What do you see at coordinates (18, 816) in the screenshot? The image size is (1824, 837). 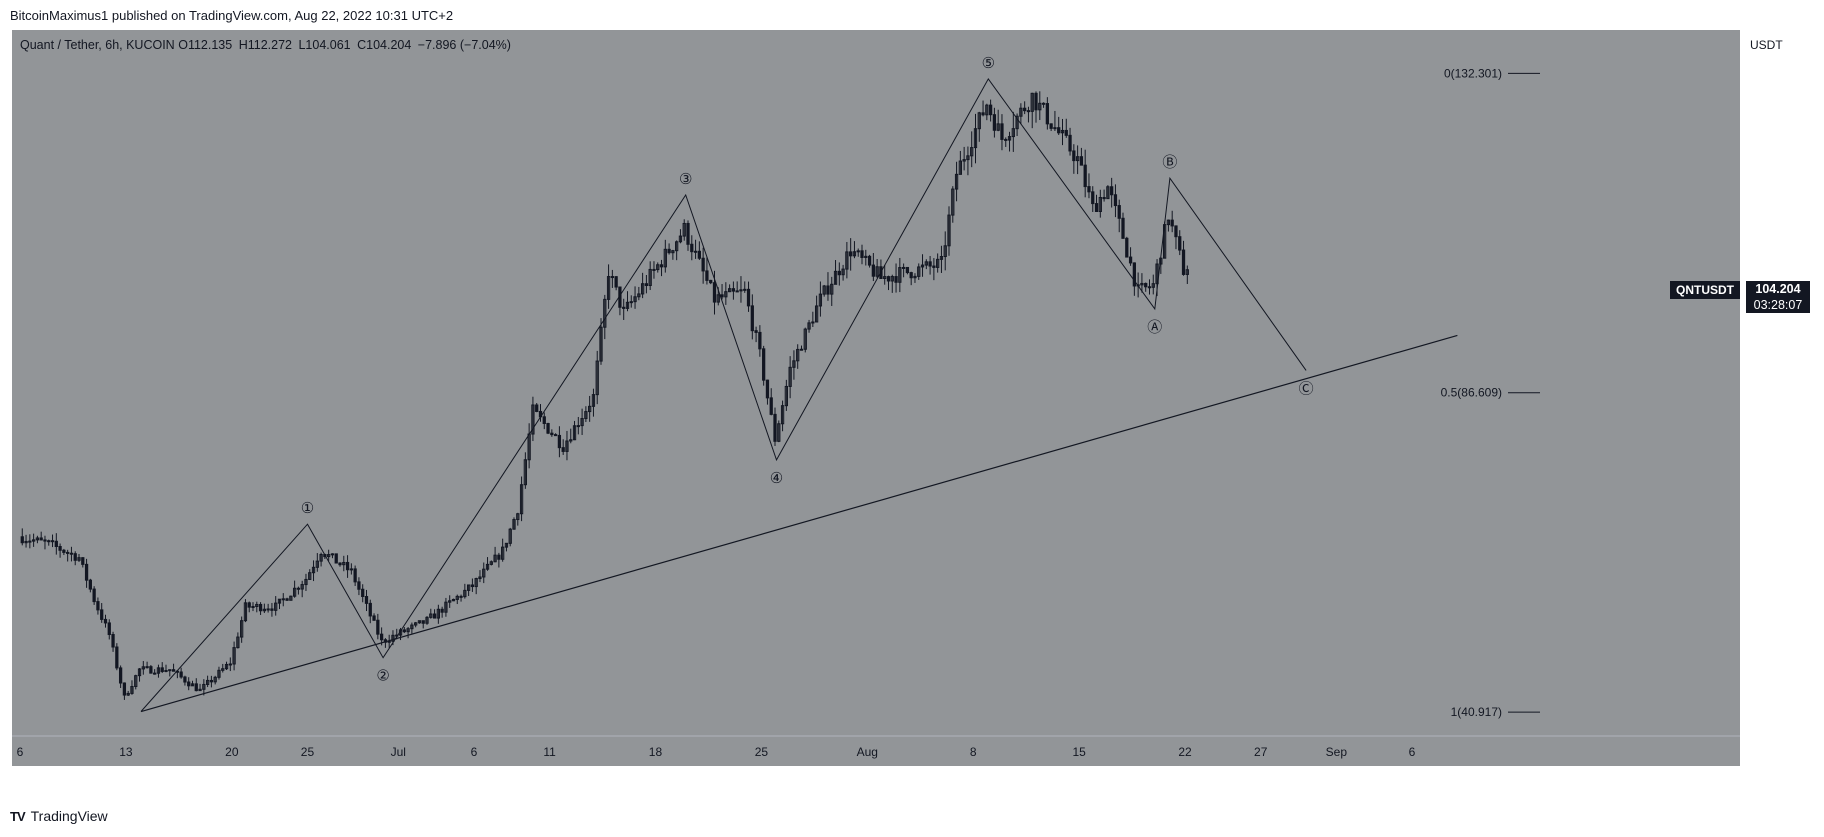 I see `tradingview-logo-icon: TV` at bounding box center [18, 816].